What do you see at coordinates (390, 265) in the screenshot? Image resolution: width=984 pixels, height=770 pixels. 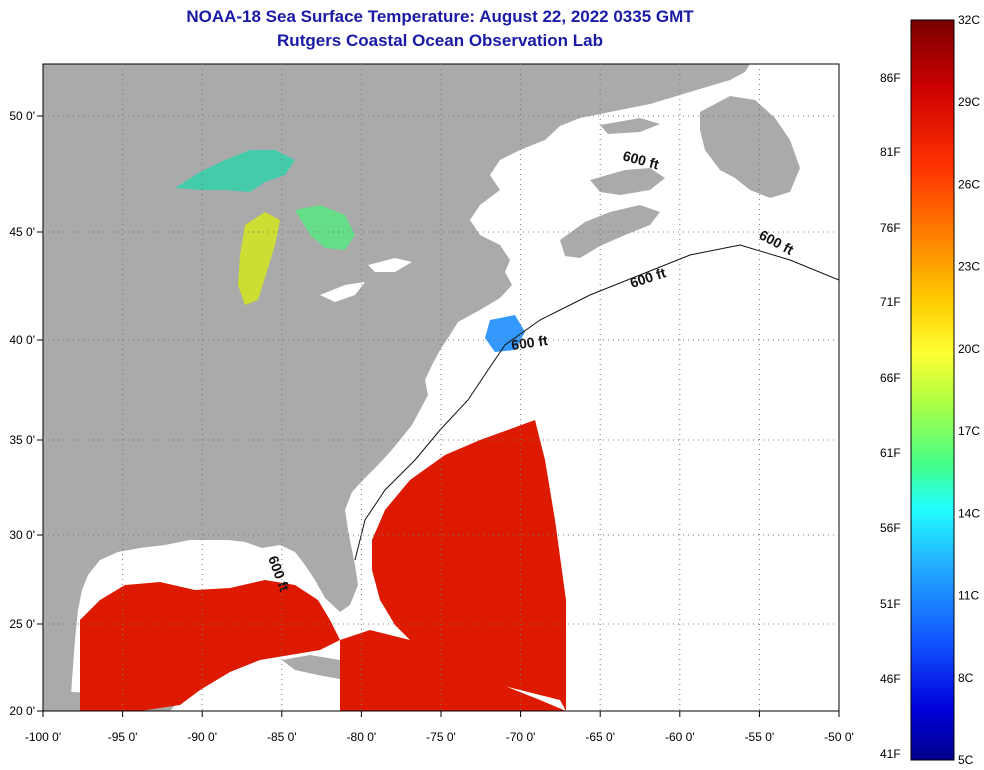 I see `lake-ontario` at bounding box center [390, 265].